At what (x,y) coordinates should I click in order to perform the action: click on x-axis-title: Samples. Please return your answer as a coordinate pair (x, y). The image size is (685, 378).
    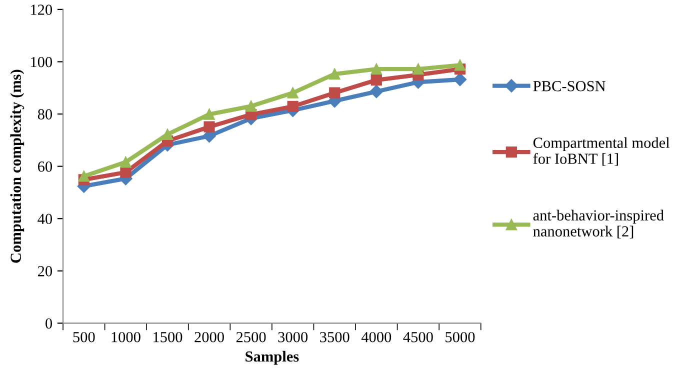
    Looking at the image, I should click on (272, 357).